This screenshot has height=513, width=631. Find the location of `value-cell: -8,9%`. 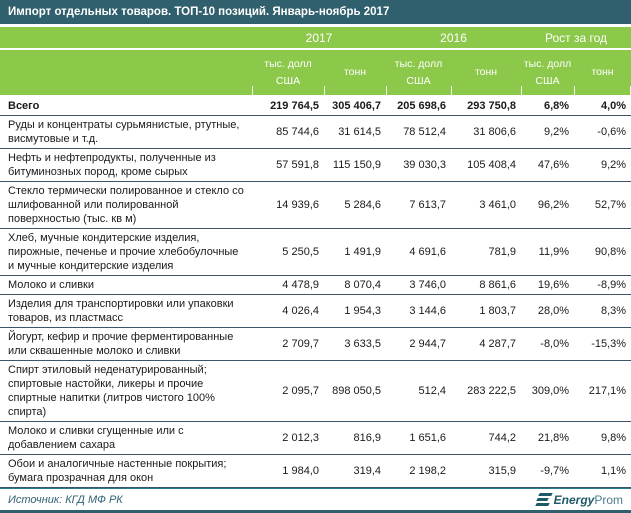

value-cell: -8,9% is located at coordinates (612, 285).